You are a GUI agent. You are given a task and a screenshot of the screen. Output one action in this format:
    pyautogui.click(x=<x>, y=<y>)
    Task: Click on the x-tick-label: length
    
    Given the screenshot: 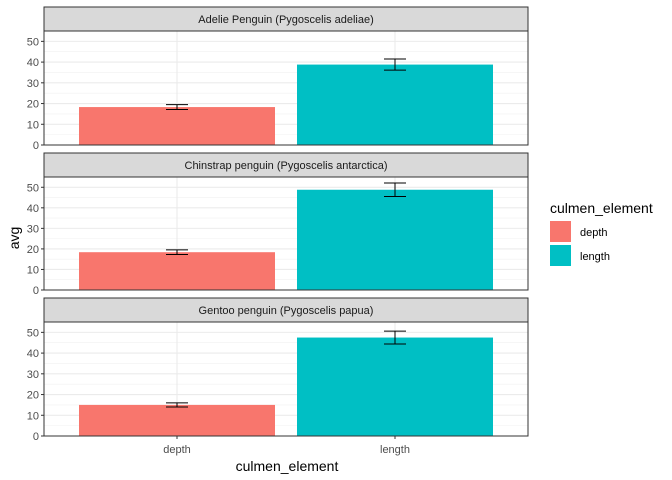 What is the action you would take?
    pyautogui.click(x=395, y=450)
    